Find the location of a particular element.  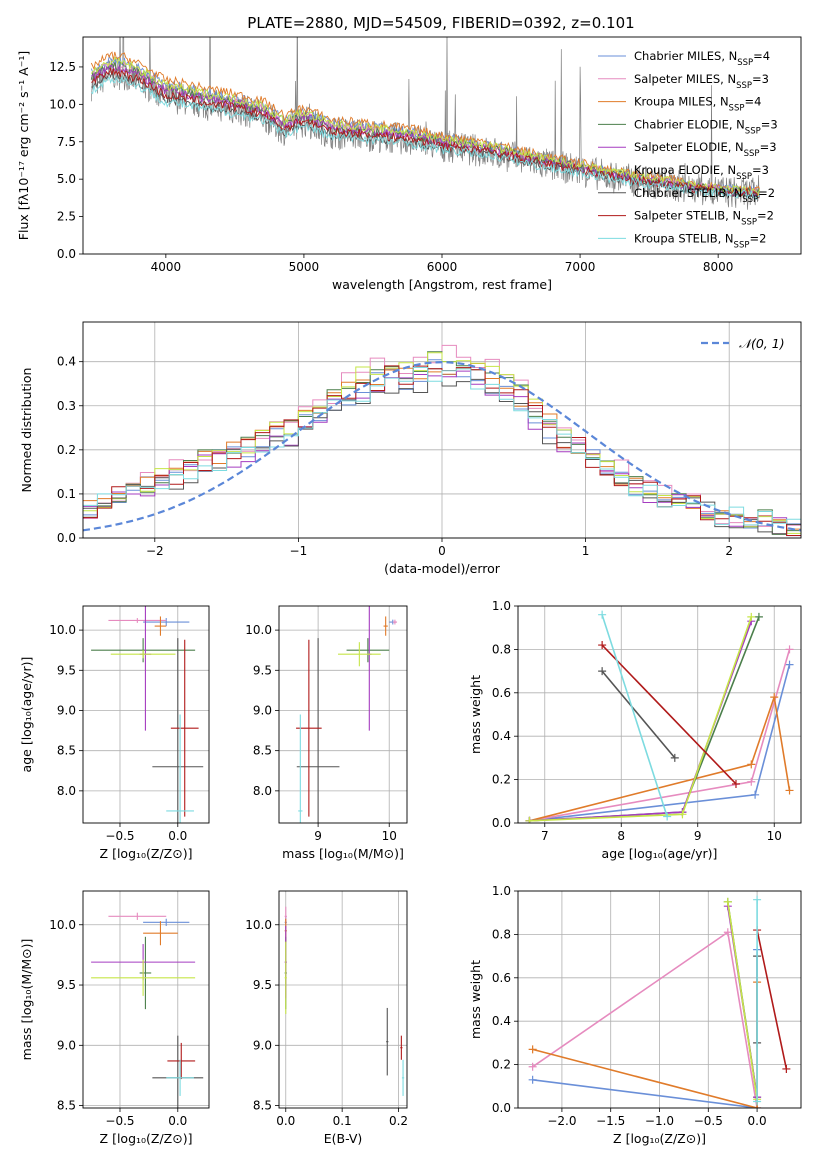

plot-area-mass_weight_vs_Z is located at coordinates (659, 1001).